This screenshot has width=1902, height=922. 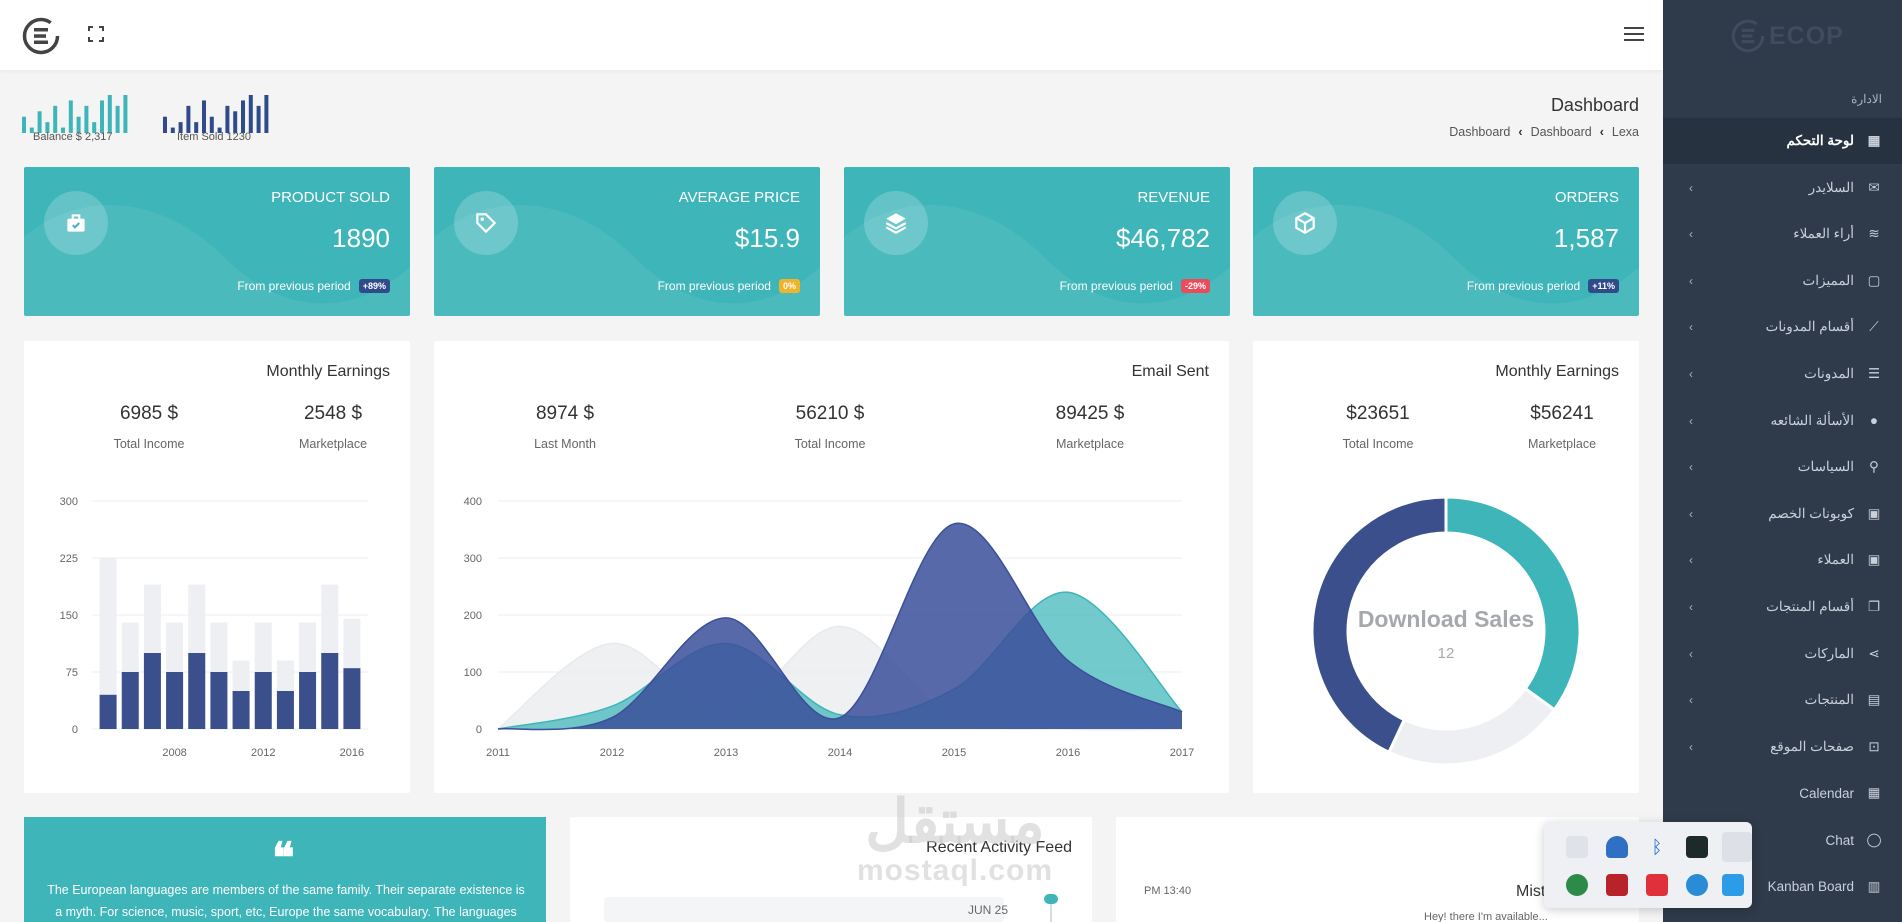 I want to click on topbar, so click(x=831, y=35).